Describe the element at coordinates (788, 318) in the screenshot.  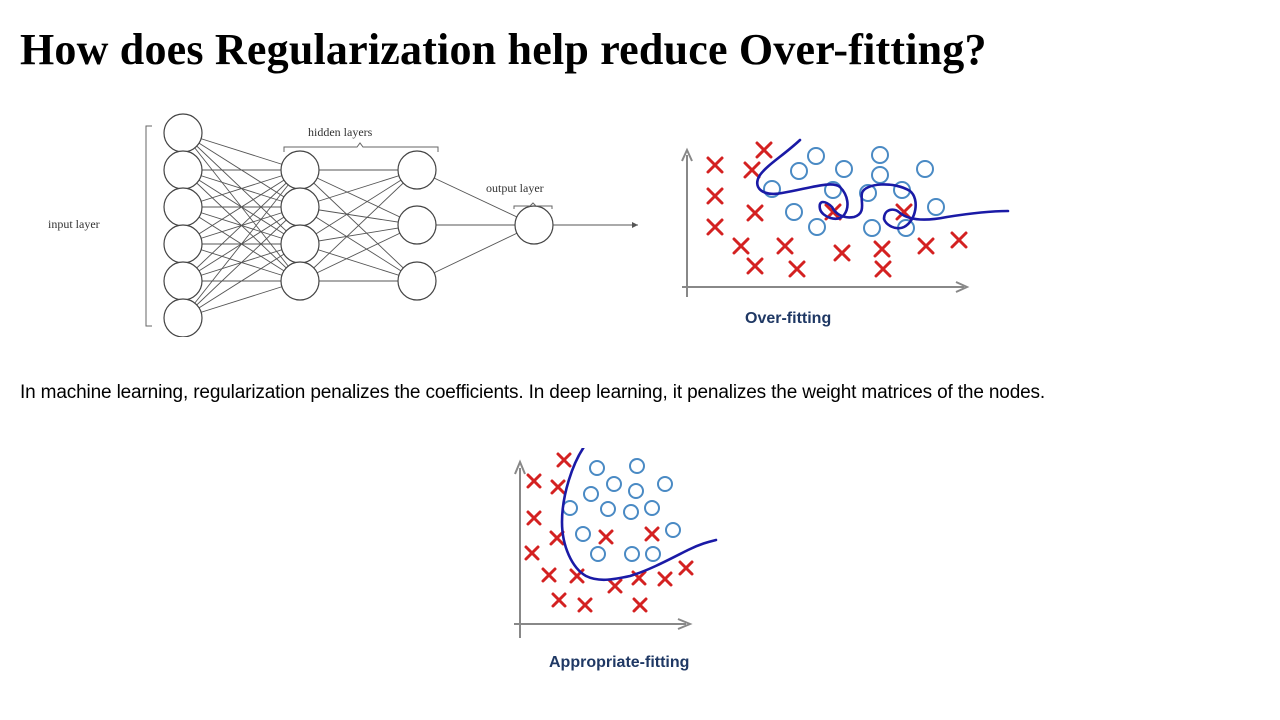
I see `overfitting-caption: Over-fitting` at that location.